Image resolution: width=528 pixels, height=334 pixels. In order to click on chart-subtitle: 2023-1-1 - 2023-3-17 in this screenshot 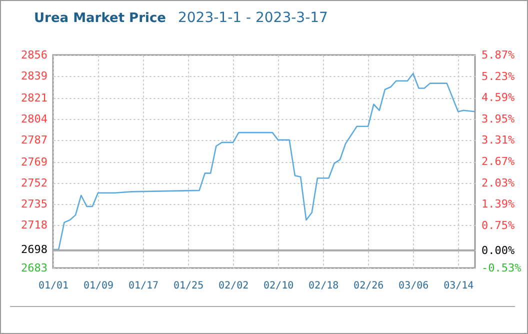, I will do `click(253, 18)`.